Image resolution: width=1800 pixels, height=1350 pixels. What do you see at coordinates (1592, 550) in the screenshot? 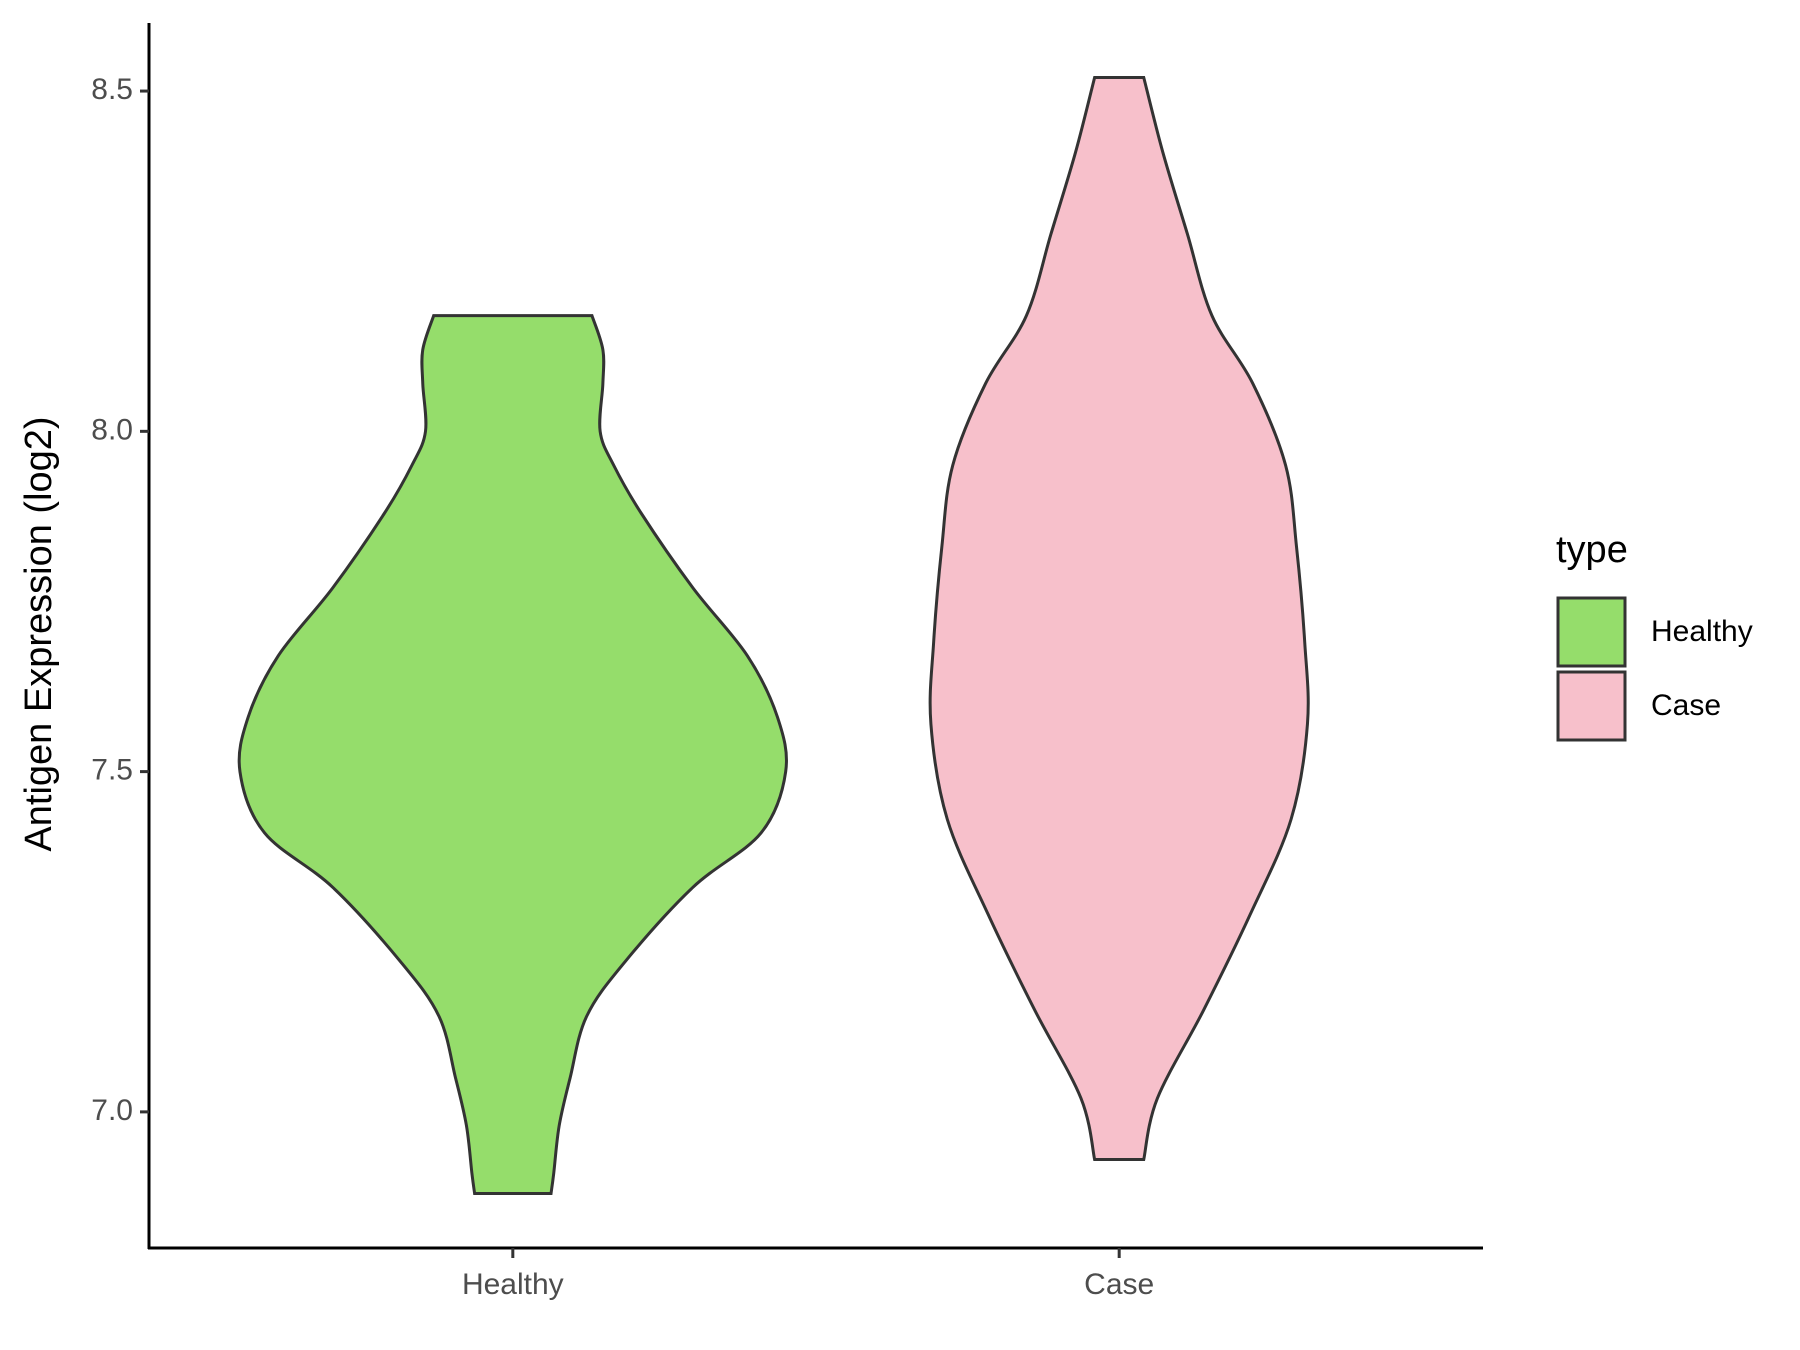
I see `legend-title: type` at bounding box center [1592, 550].